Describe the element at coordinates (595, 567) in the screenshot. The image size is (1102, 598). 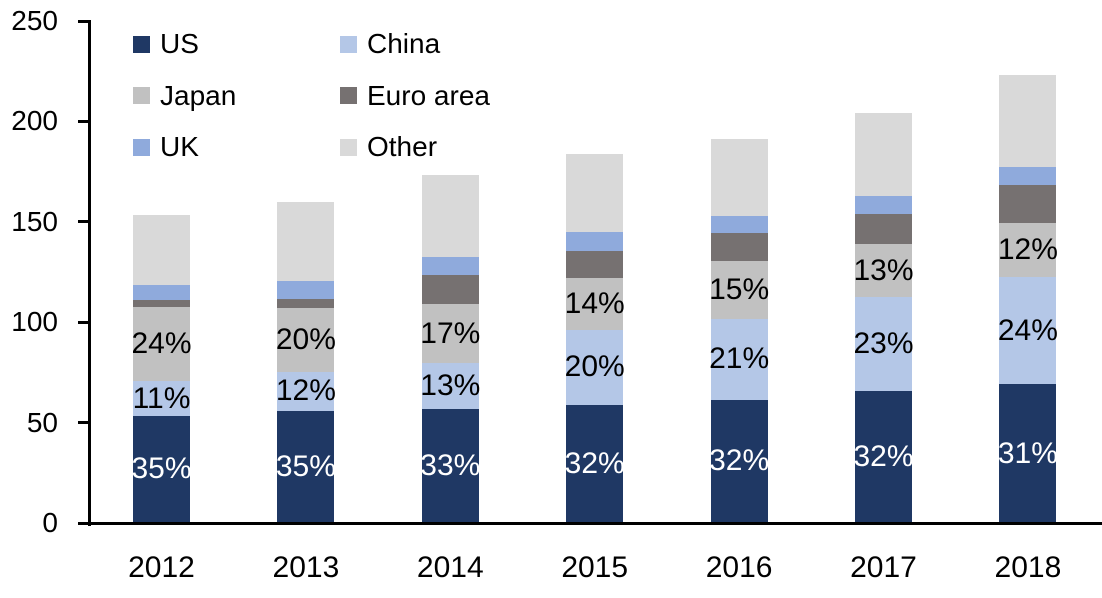
I see `x-axis-label: 2015` at that location.